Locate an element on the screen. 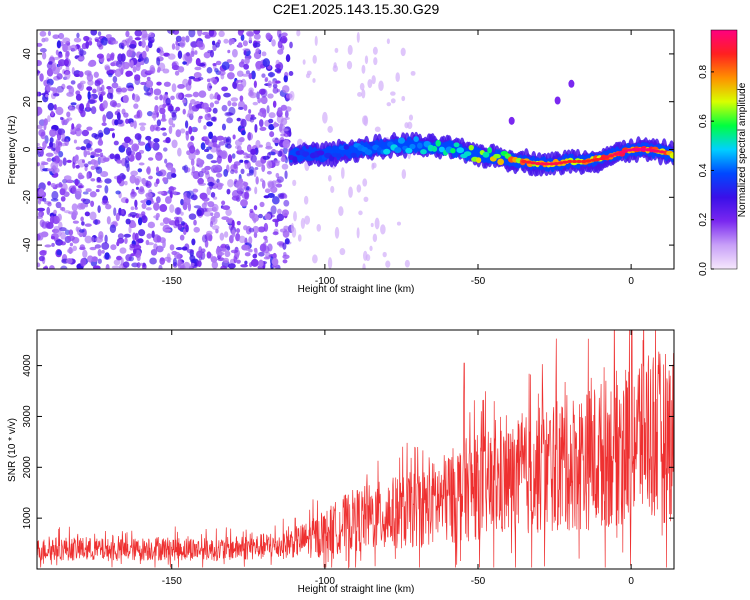 This screenshot has width=750, height=600. x-tick-label: -100 is located at coordinates (325, 581).